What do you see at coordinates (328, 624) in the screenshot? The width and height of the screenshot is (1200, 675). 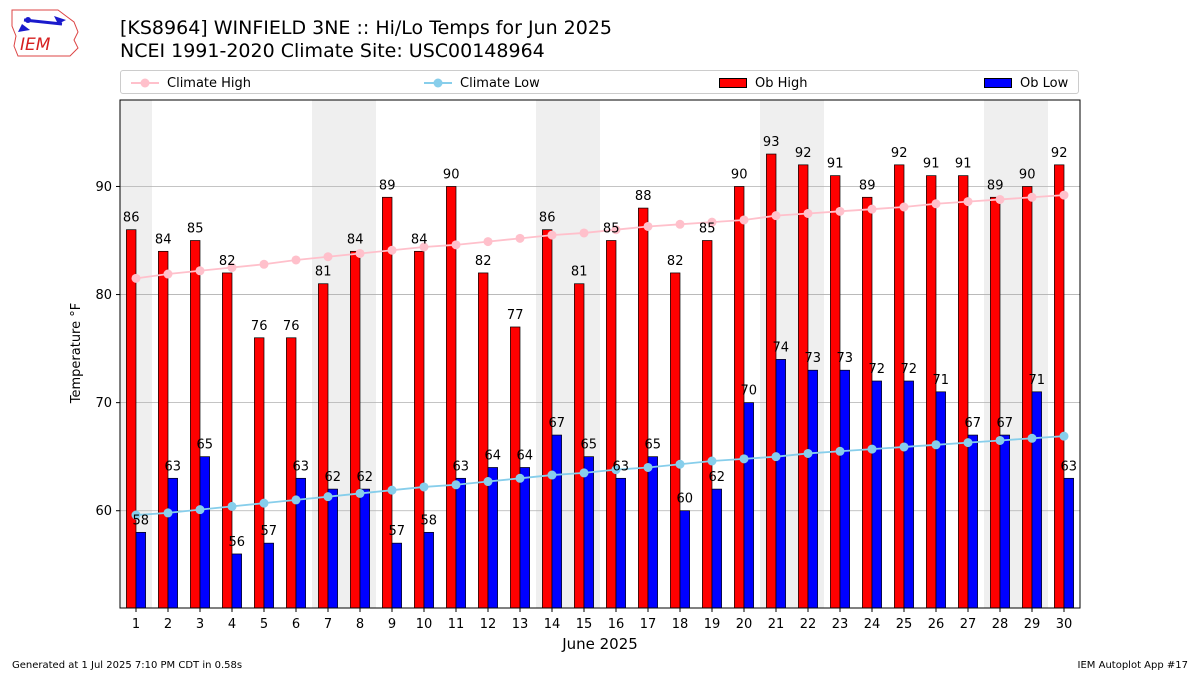 I see `x-tick-label: 7` at bounding box center [328, 624].